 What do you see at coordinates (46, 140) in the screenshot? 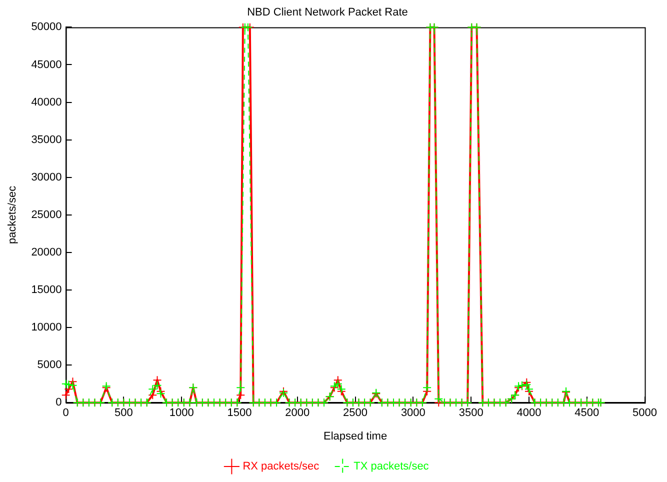
I see `y-tick-label: 35000` at bounding box center [46, 140].